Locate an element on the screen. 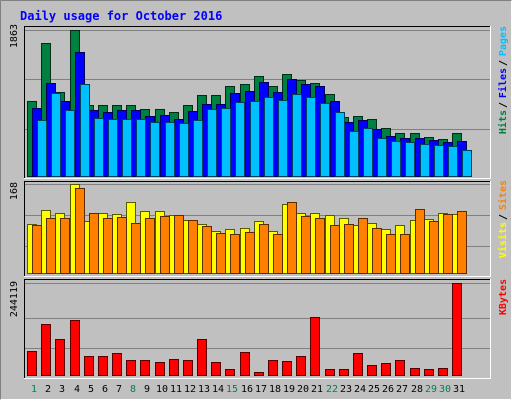 This screenshot has height=405, width=512. legends: Pages / Files / Hits Sites / Visits KBytes is located at coordinates (503, 170).